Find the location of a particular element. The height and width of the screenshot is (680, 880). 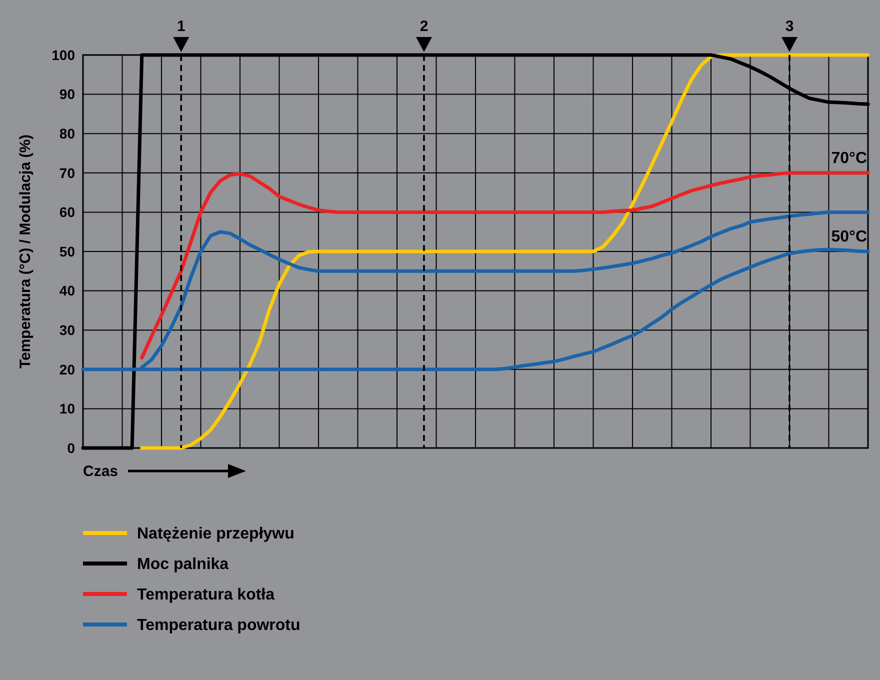

y-tick-label: 0 is located at coordinates (71, 448).